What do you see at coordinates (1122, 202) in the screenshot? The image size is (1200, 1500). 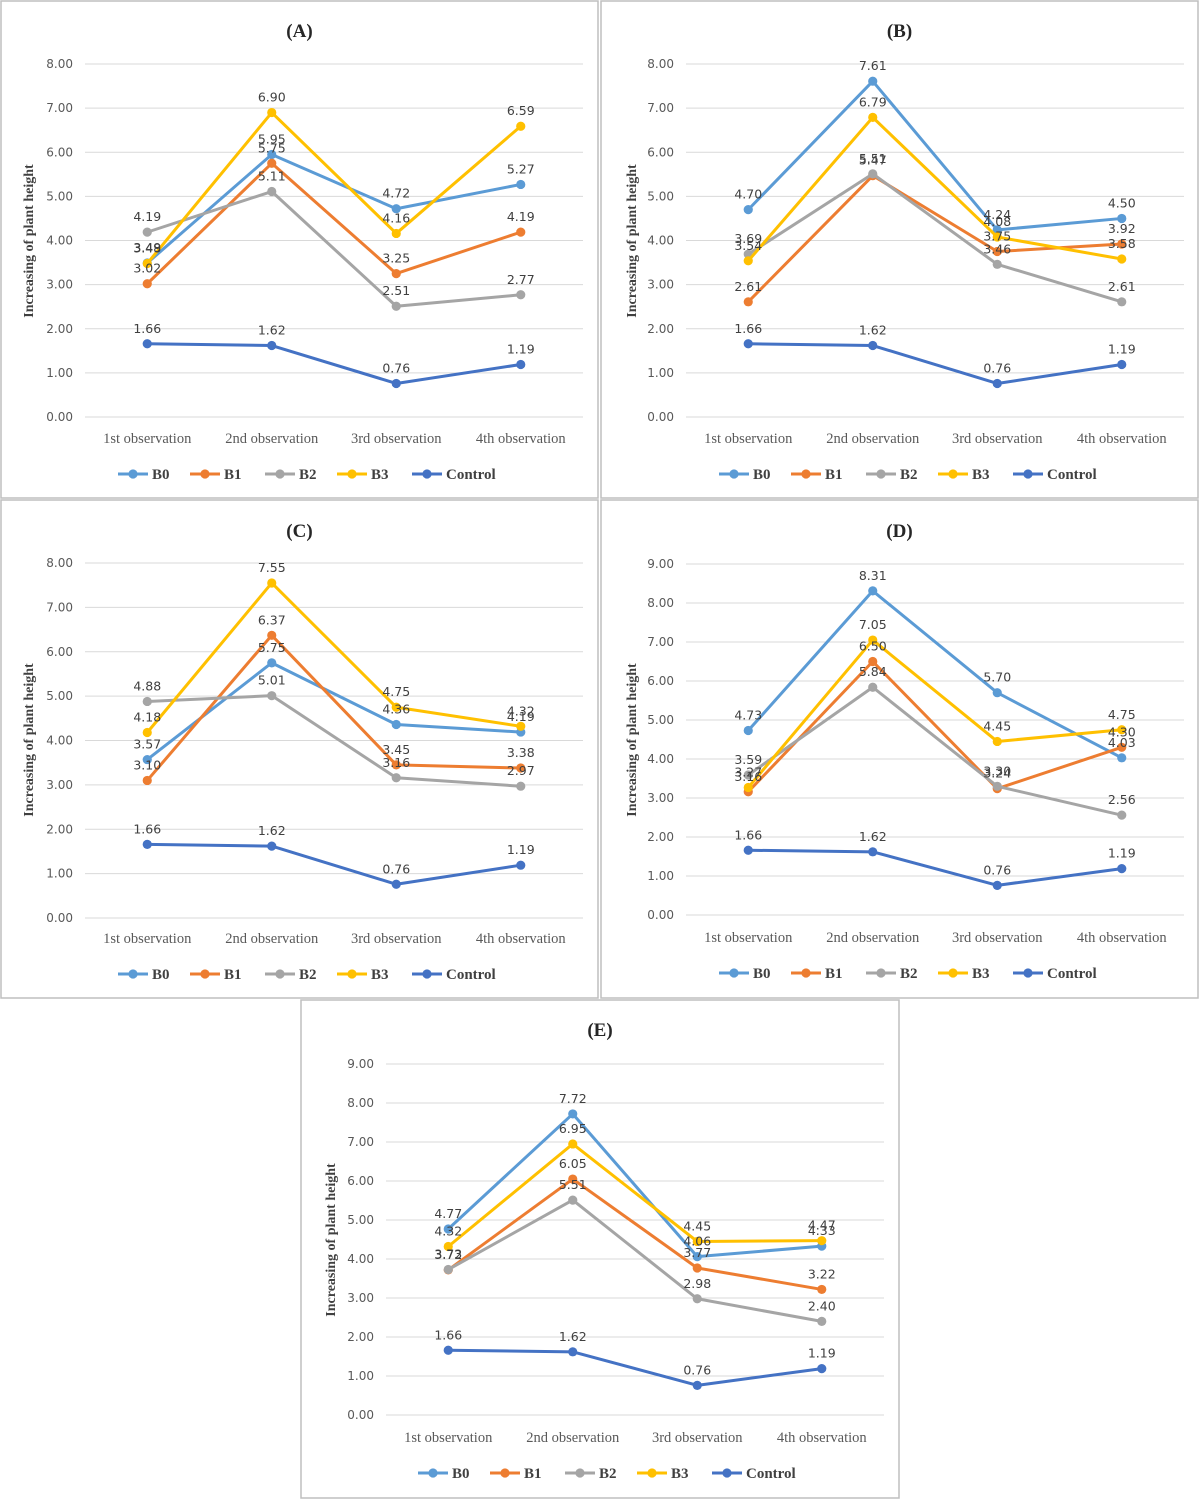 I see `data-label: 4.50` at bounding box center [1122, 202].